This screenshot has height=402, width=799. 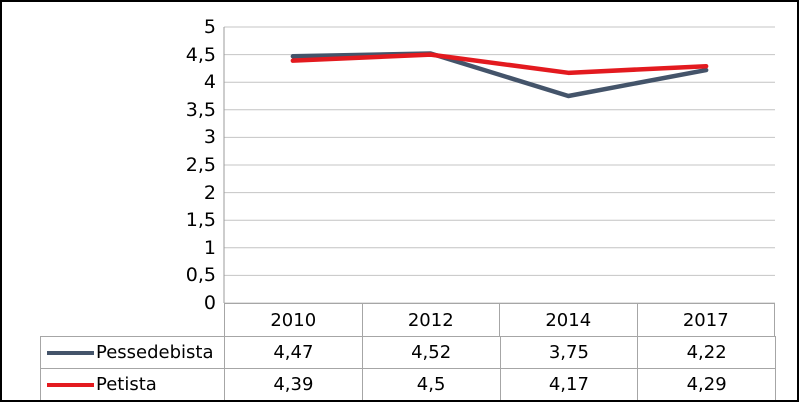 I want to click on legend-item-petista: Petista, so click(x=132, y=384).